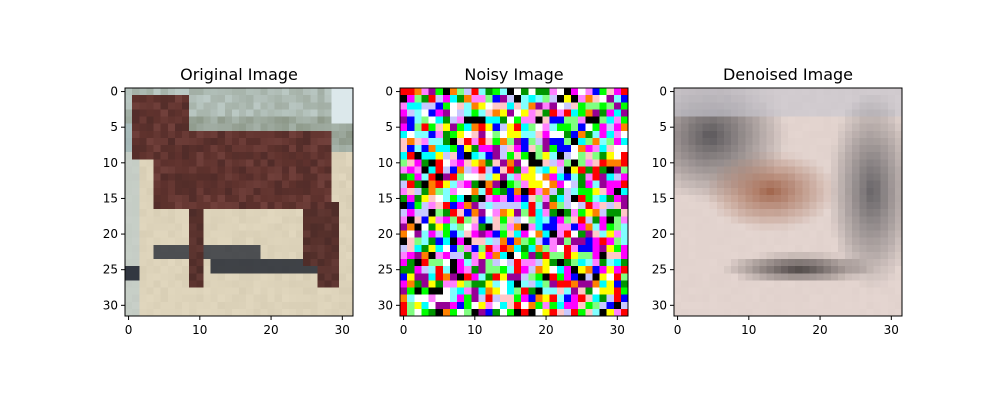  Describe the element at coordinates (110, 198) in the screenshot. I see `y-tick-label: 15` at that location.